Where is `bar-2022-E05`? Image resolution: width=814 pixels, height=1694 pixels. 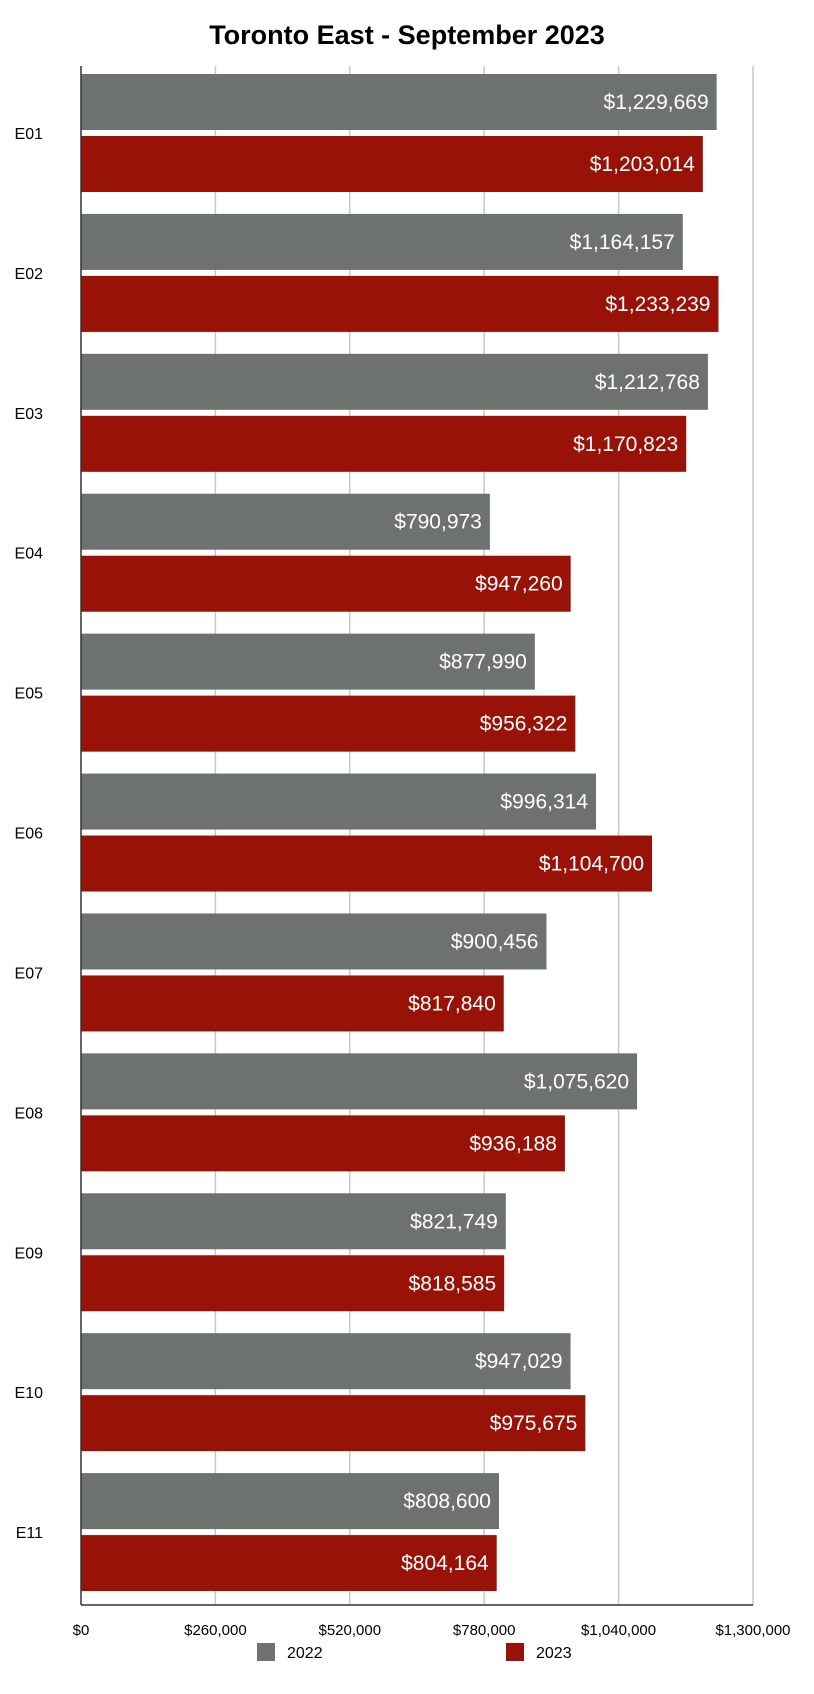
bar-2022-E05 is located at coordinates (308, 661).